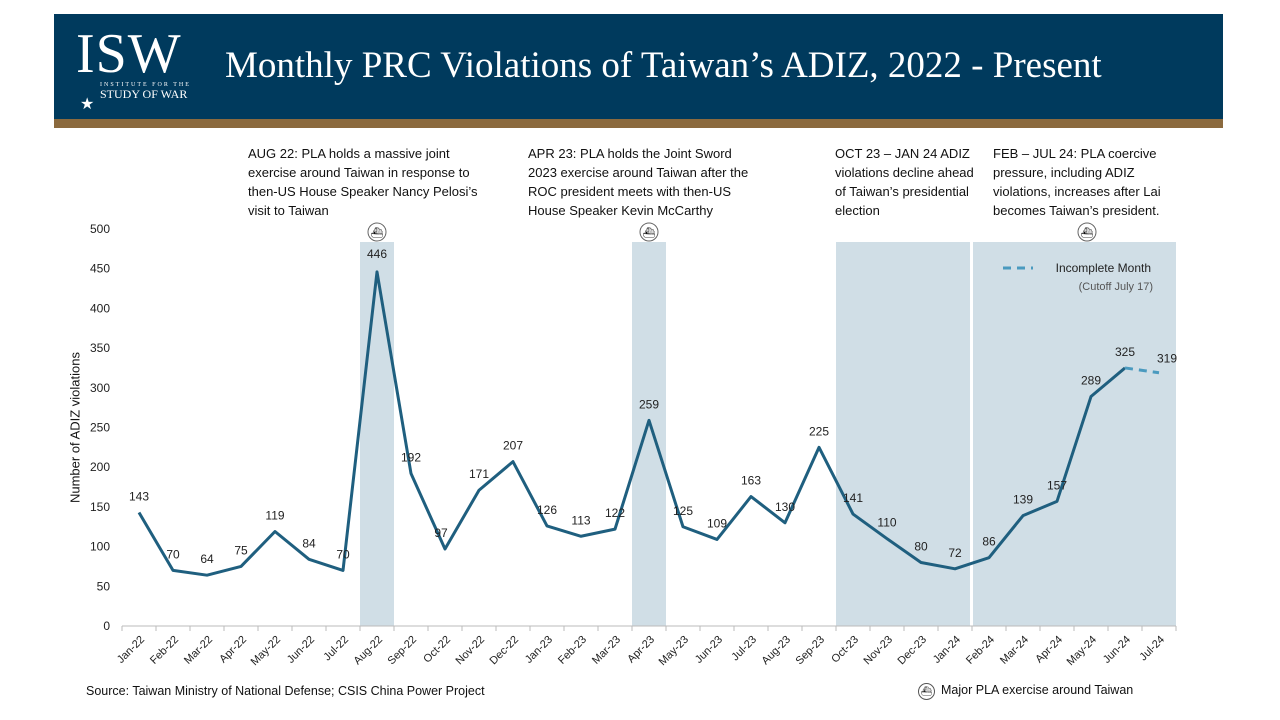  I want to click on data-label: 259, so click(649, 404).